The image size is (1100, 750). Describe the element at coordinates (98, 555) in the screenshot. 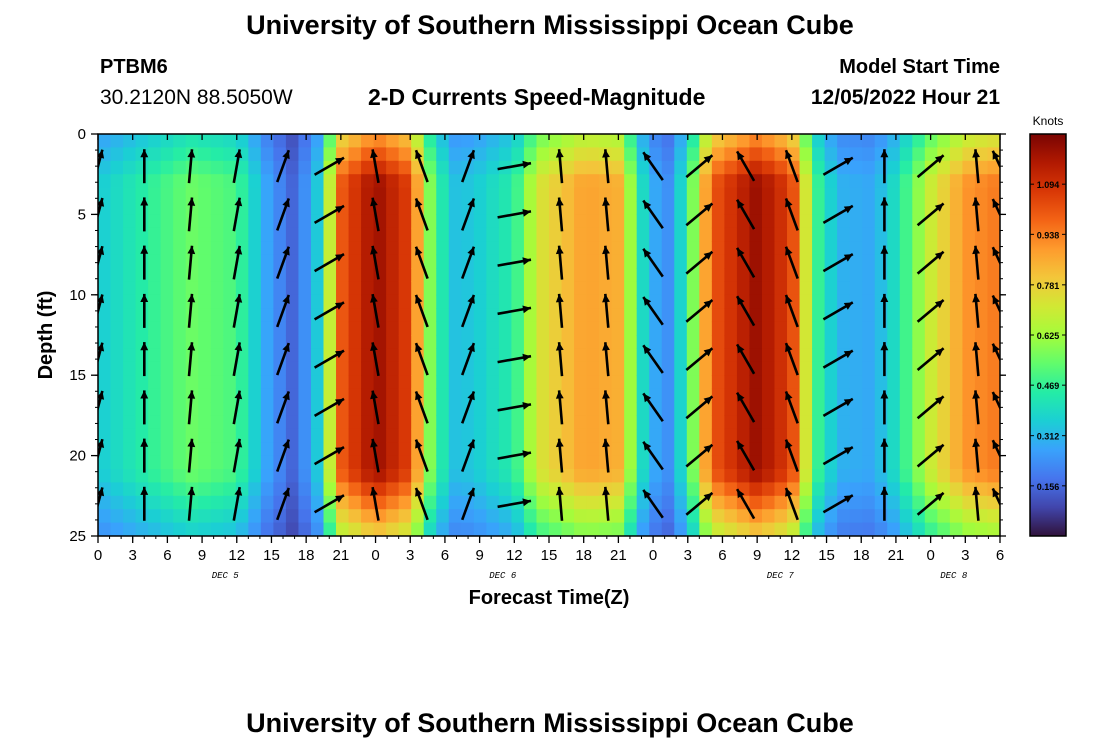

I see `x-tick-label: 0` at that location.